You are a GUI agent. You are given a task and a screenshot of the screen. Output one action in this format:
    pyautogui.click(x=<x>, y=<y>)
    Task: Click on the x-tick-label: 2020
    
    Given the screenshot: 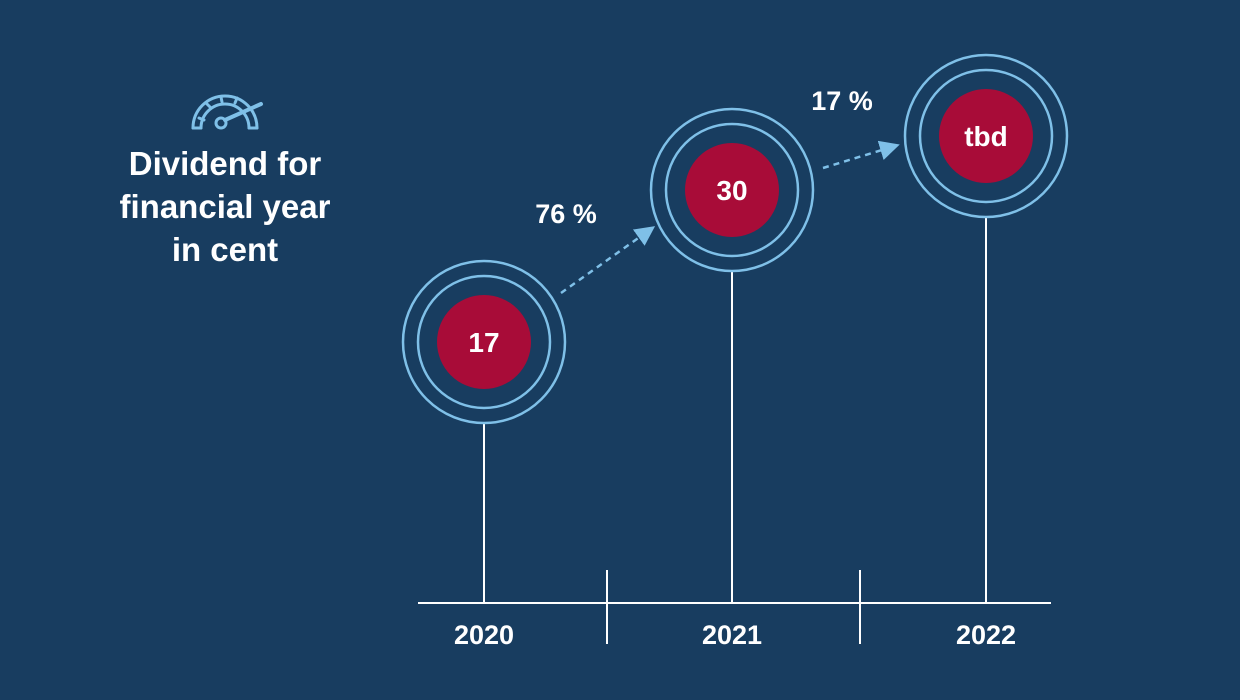 What is the action you would take?
    pyautogui.click(x=484, y=635)
    